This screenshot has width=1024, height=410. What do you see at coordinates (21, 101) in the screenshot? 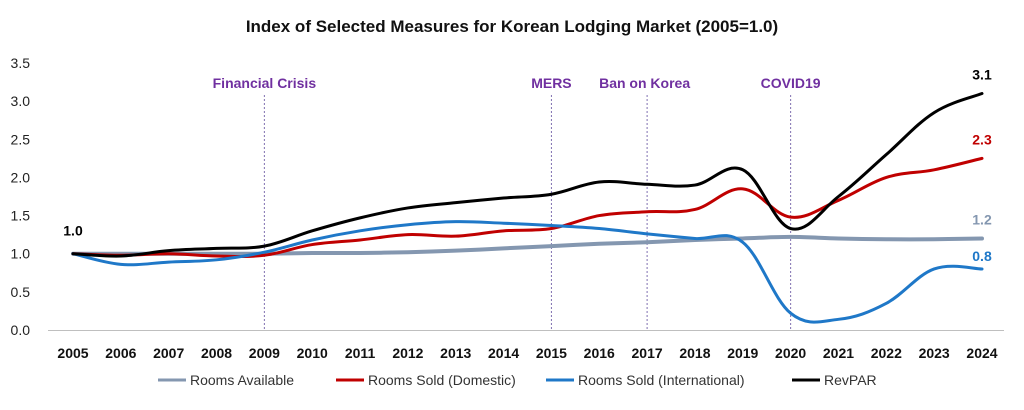
I see `y-tick-label: 3.0` at bounding box center [21, 101].